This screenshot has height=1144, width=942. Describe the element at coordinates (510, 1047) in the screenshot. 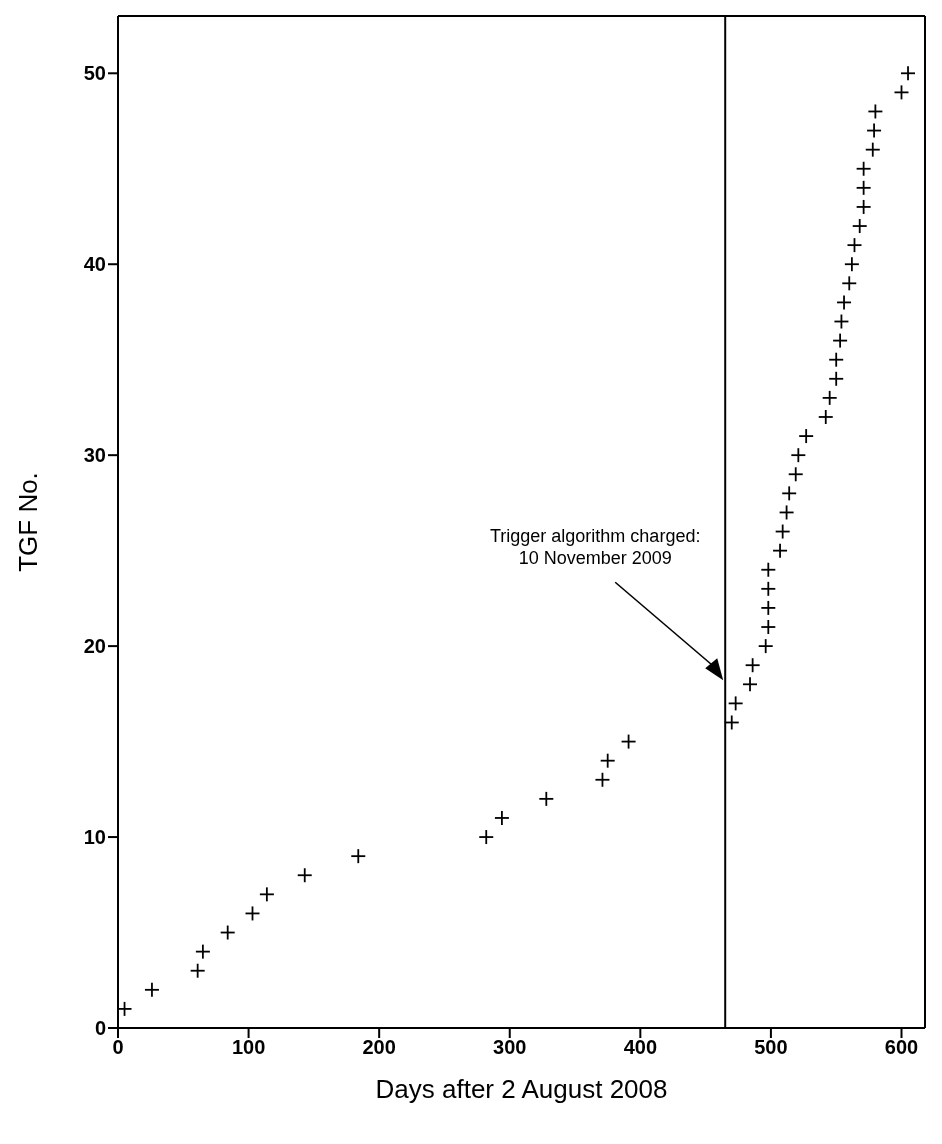

I see `x-tick-label: 300` at that location.